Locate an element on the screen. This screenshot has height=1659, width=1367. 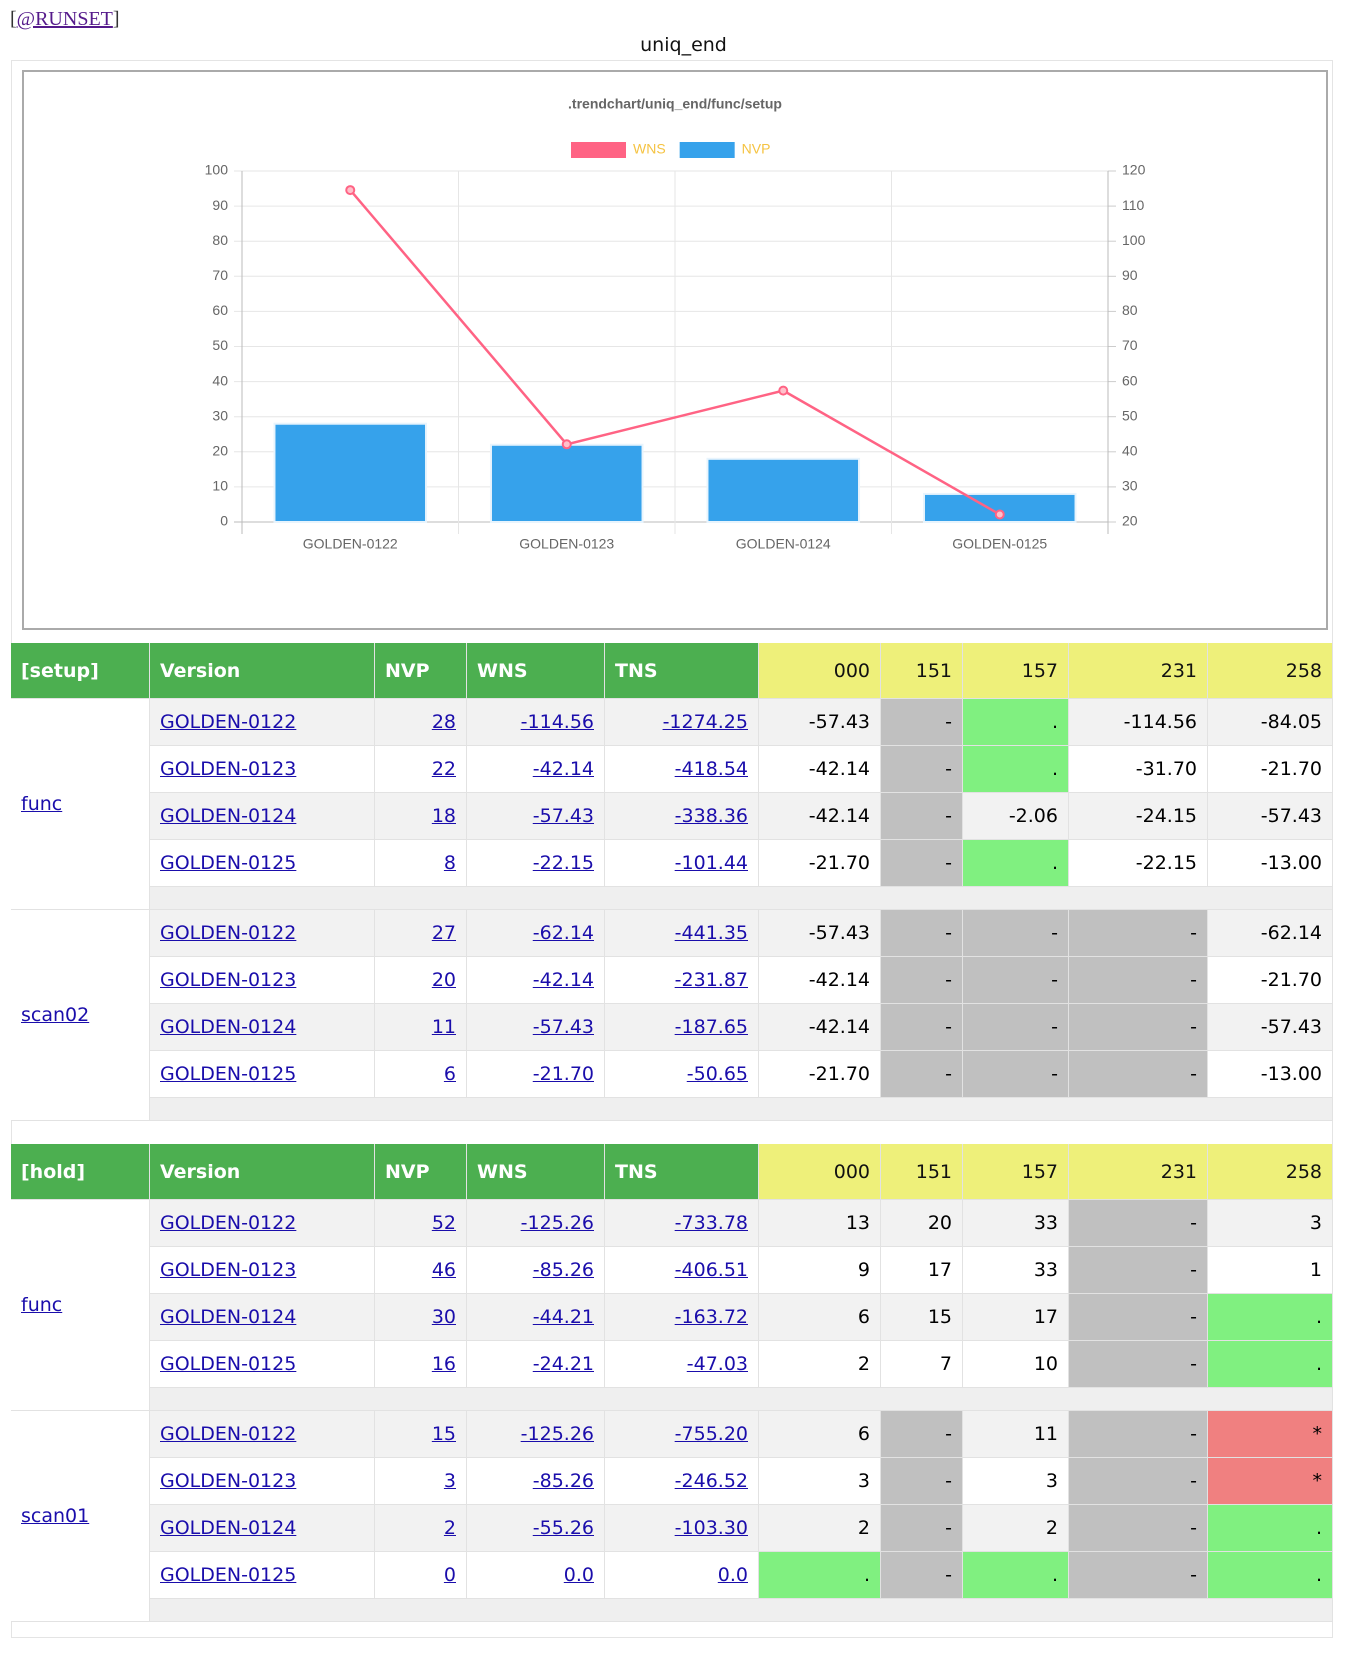
table-cell: 30 is located at coordinates (421, 1317).